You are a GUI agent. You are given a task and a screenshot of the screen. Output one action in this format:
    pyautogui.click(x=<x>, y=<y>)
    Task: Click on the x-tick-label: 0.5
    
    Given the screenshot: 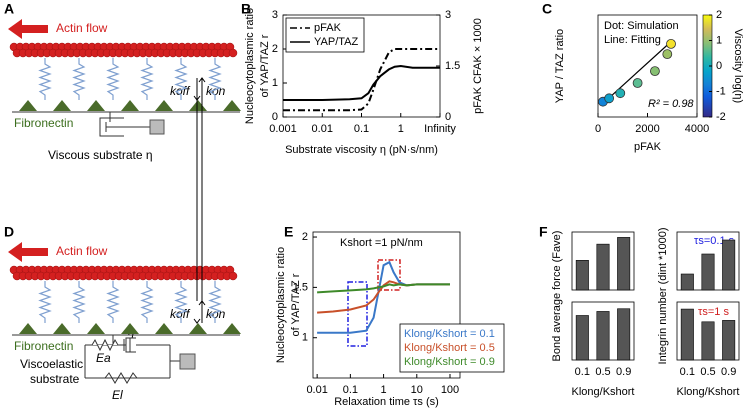 What is the action you would take?
    pyautogui.click(x=602, y=372)
    